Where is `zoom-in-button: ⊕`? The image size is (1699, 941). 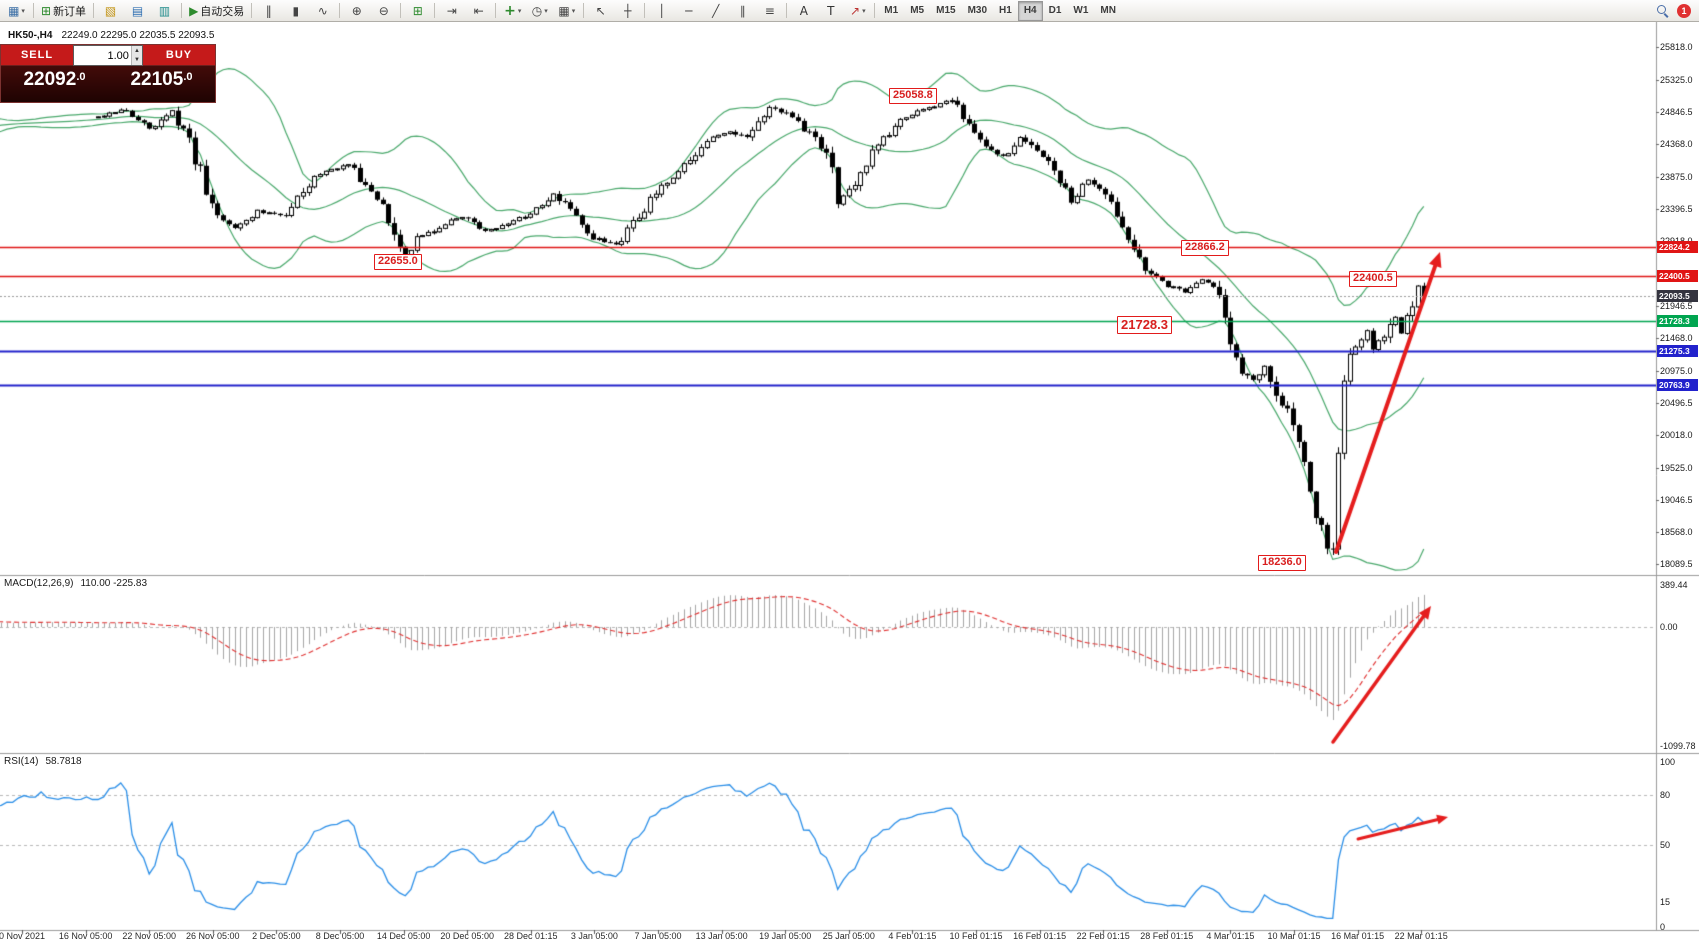
zoom-in-button: ⊕ is located at coordinates (356, 11).